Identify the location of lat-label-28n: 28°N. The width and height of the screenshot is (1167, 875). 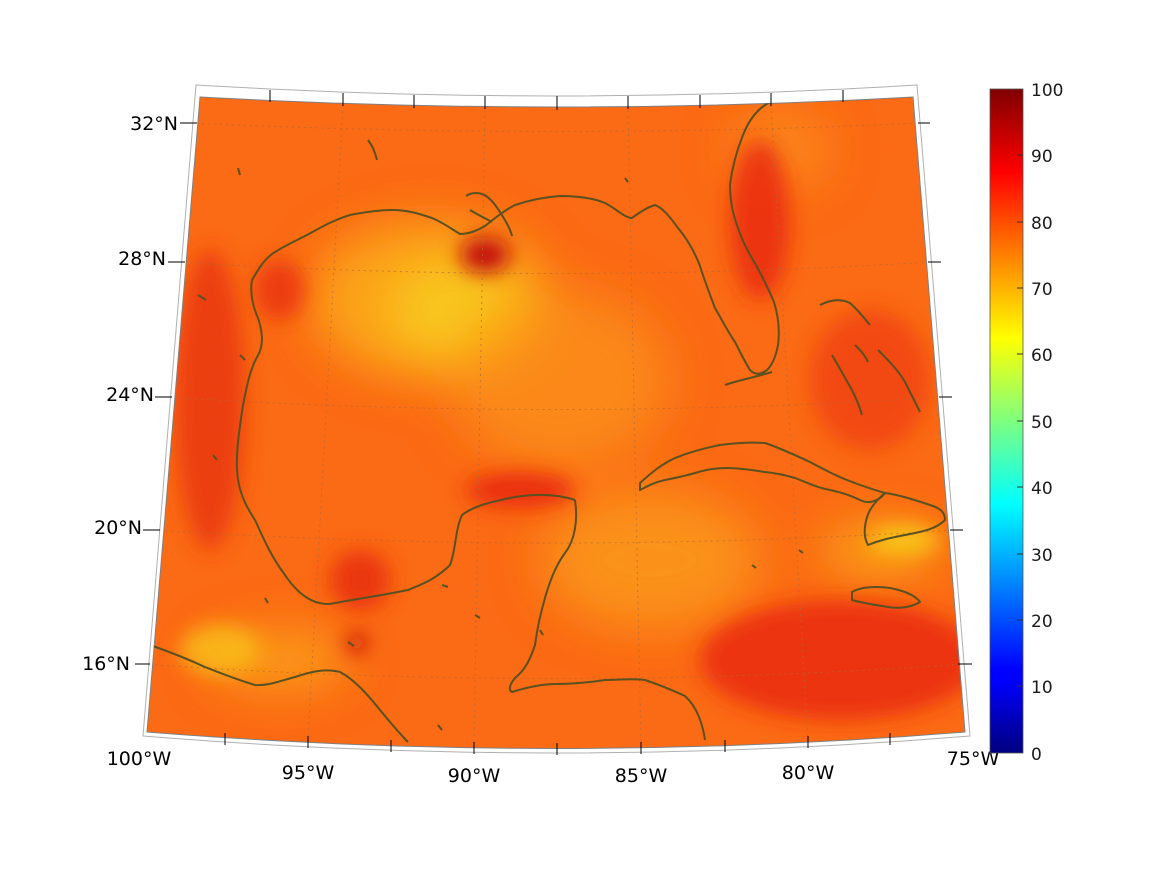
(142, 259).